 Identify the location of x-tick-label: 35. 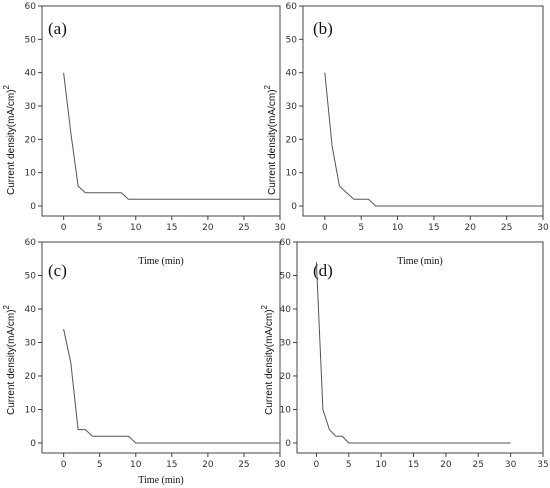
(542, 465).